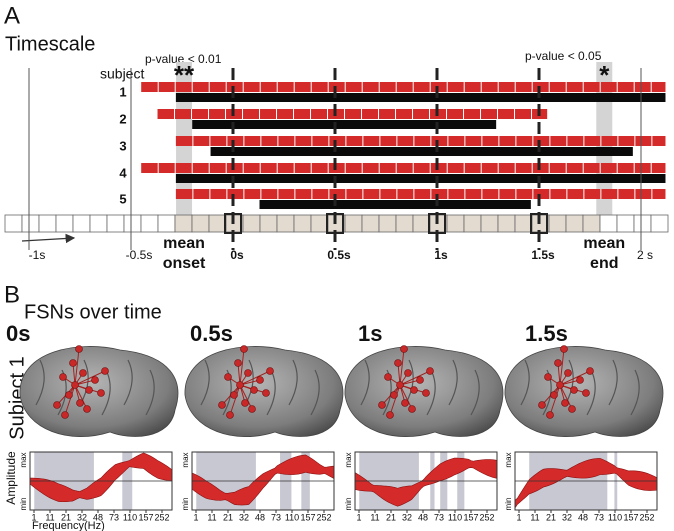  Describe the element at coordinates (48, 238) in the screenshot. I see `time-arrow` at that location.